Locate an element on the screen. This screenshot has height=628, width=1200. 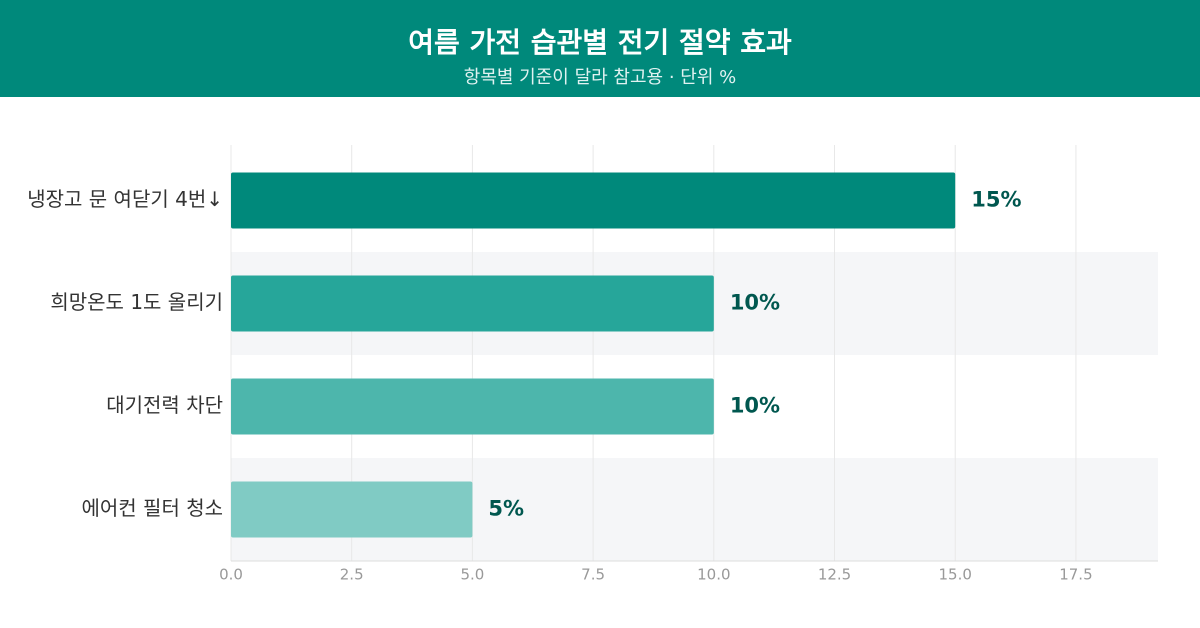
x-tick-label: 17.5 is located at coordinates (1075, 575).